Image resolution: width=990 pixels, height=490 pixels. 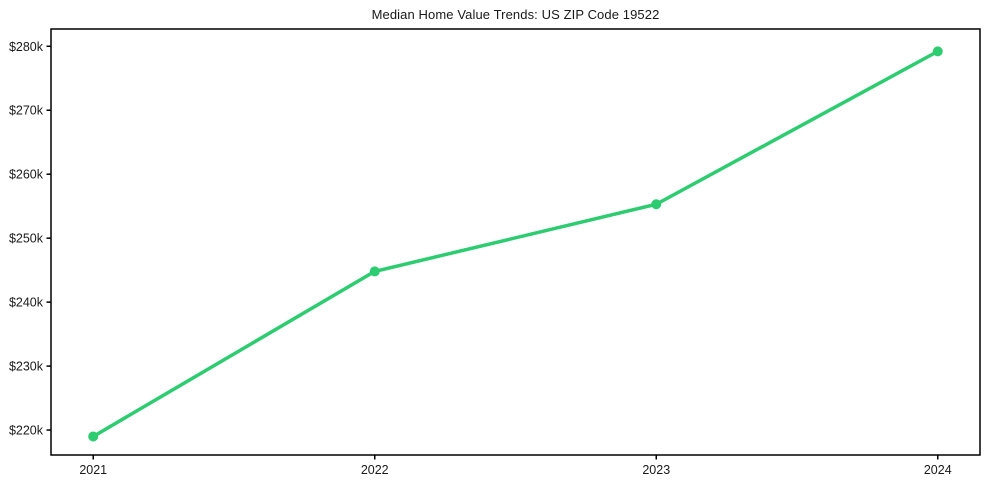 I want to click on y-tick-label: $270k, so click(x=26, y=111).